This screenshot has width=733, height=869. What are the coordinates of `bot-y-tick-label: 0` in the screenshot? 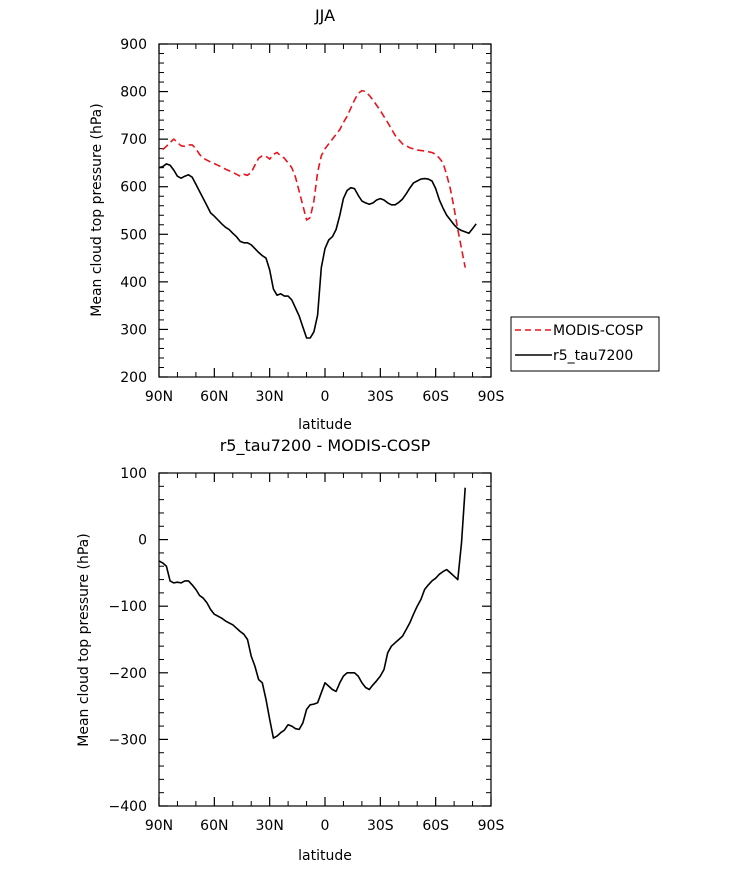 It's located at (142, 541).